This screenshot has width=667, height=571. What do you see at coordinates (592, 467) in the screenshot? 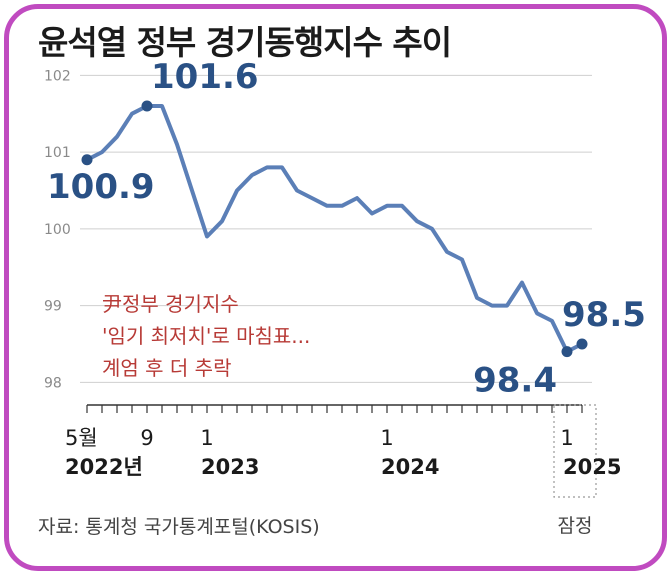
I see `x-year-label: 2025` at bounding box center [592, 467].